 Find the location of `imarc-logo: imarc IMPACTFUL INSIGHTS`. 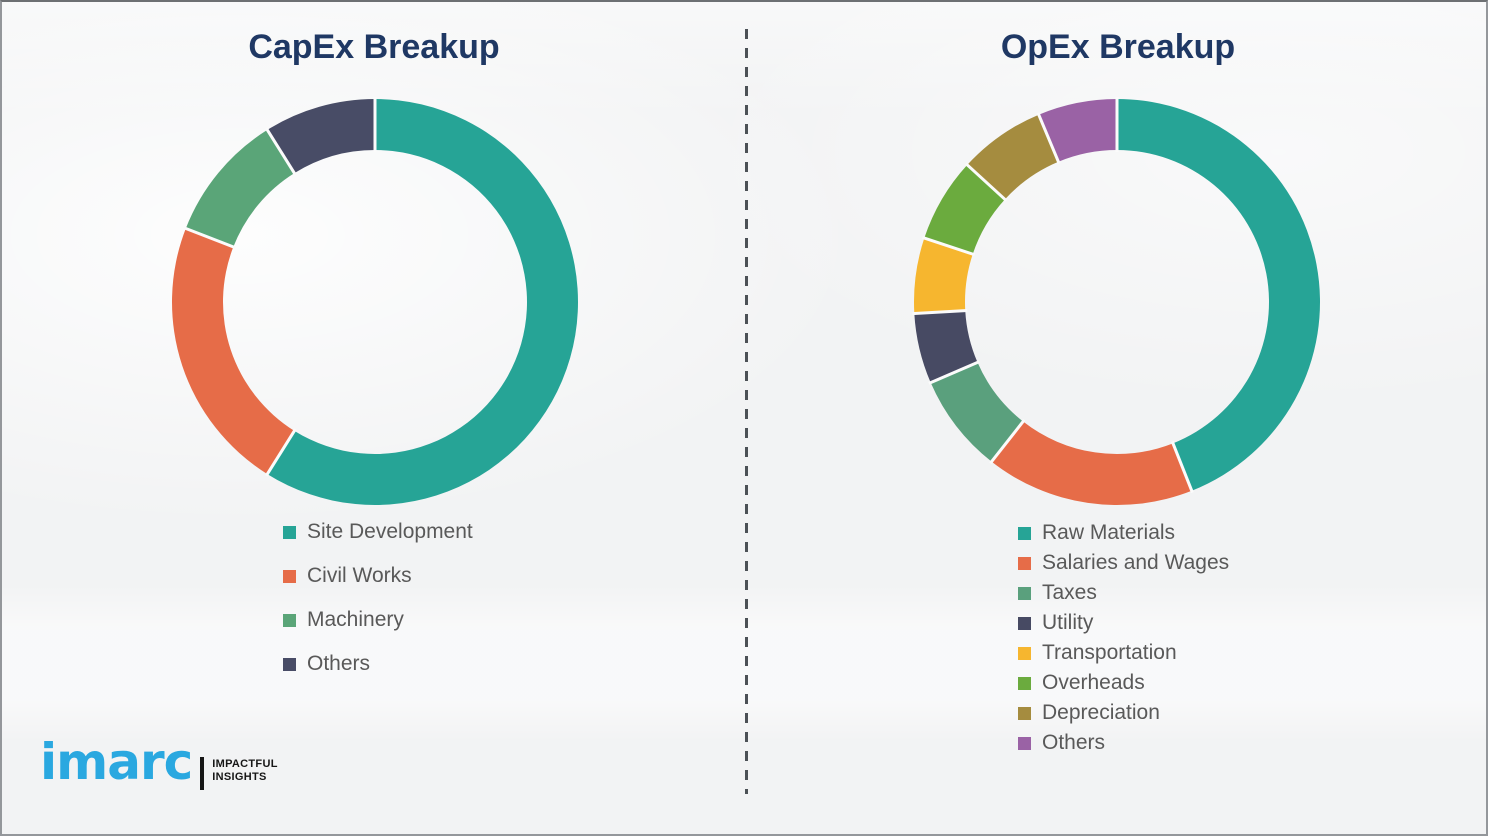

imarc-logo: imarc IMPACTFUL INSIGHTS is located at coordinates (159, 763).